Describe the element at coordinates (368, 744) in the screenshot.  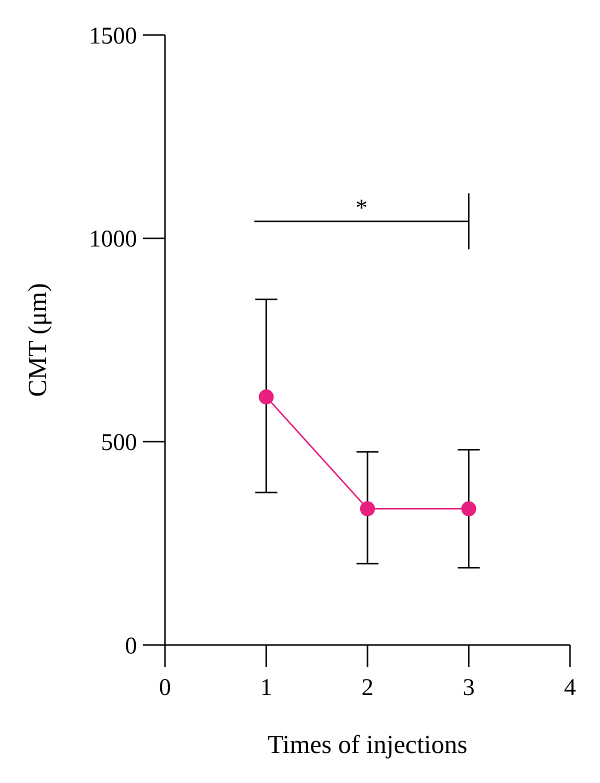
I see `x-axis-title: Times of injections` at that location.